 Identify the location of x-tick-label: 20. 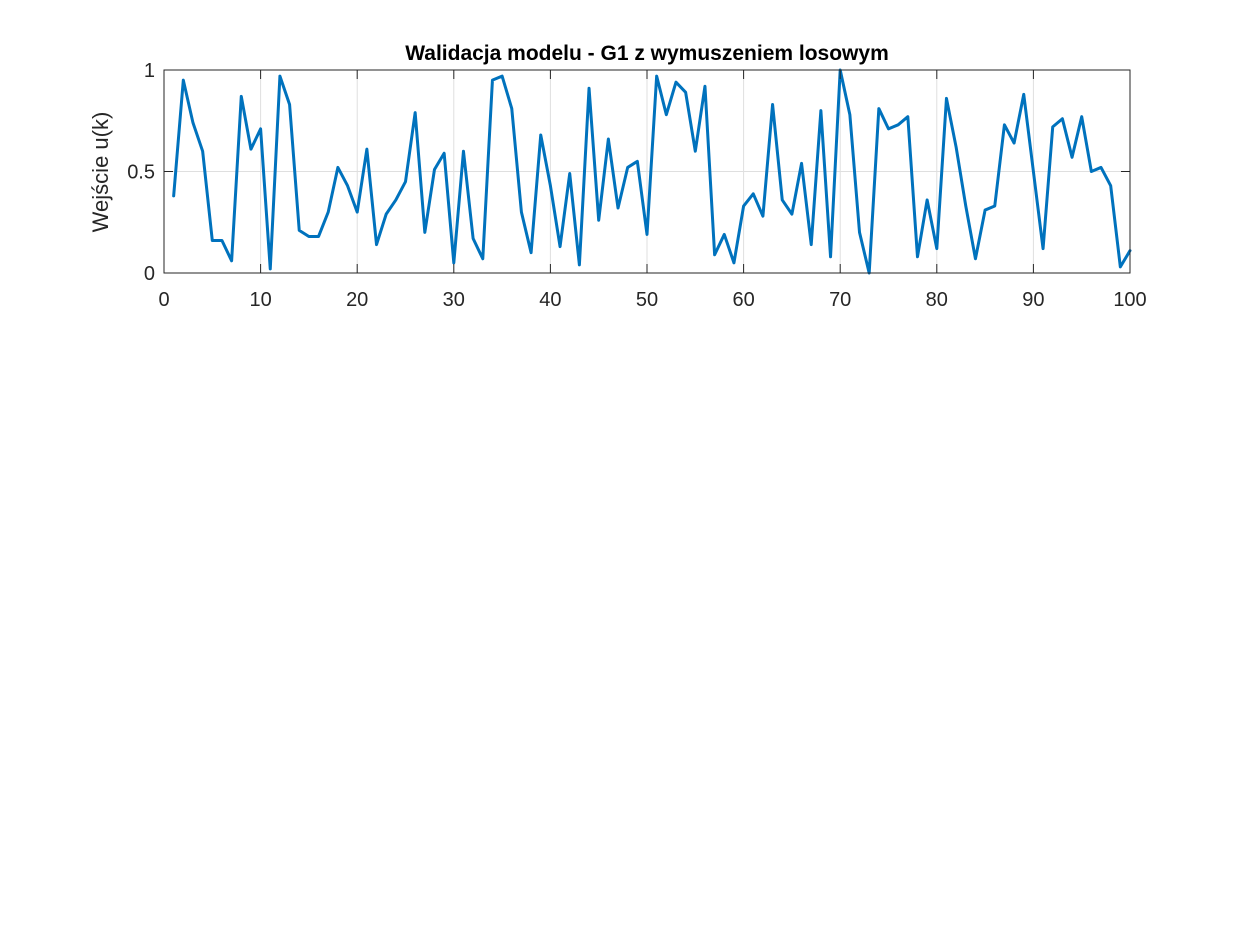
(357, 300).